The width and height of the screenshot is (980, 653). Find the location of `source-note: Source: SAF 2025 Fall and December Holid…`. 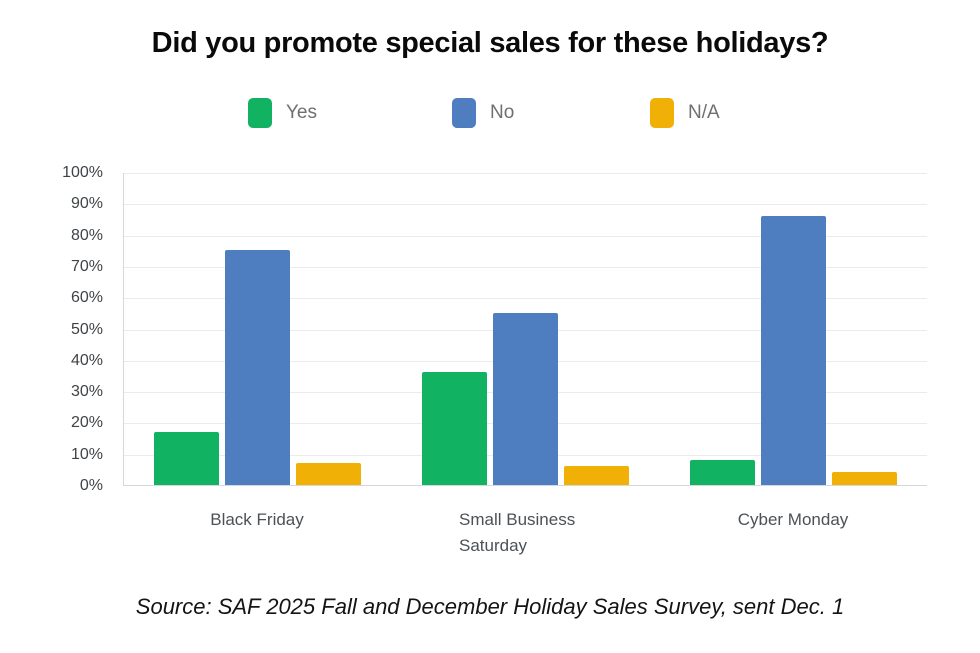

source-note: Source: SAF 2025 Fall and December Holid… is located at coordinates (490, 606).